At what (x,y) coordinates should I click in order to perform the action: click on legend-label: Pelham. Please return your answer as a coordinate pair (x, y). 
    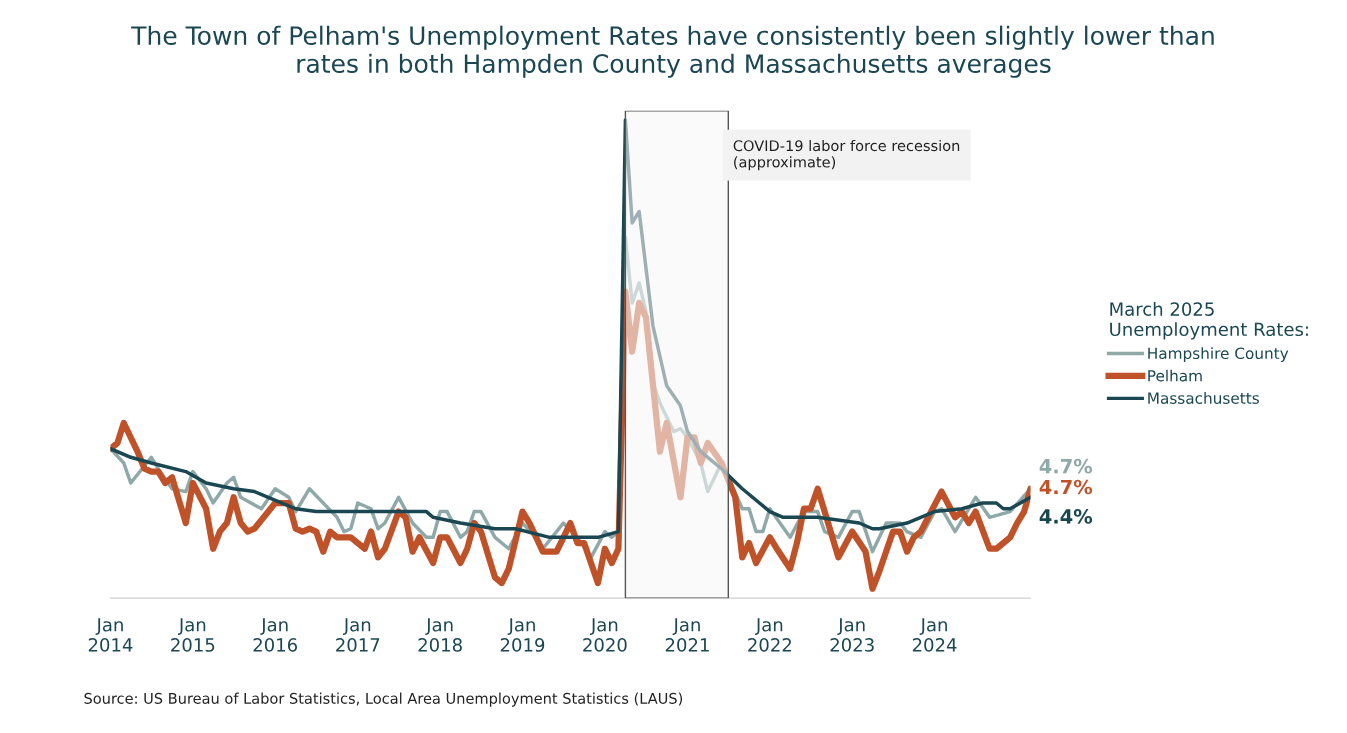
    Looking at the image, I should click on (1175, 375).